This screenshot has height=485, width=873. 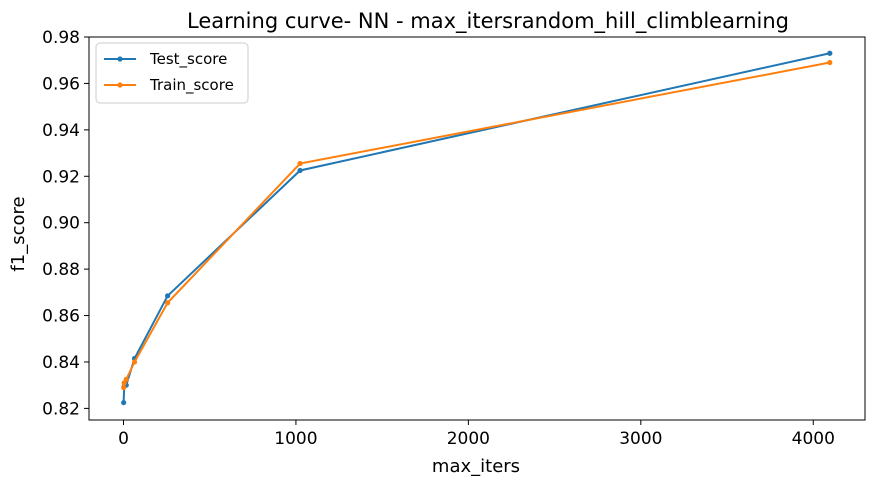 I want to click on legend-entry-label: Train_score, so click(x=191, y=85).